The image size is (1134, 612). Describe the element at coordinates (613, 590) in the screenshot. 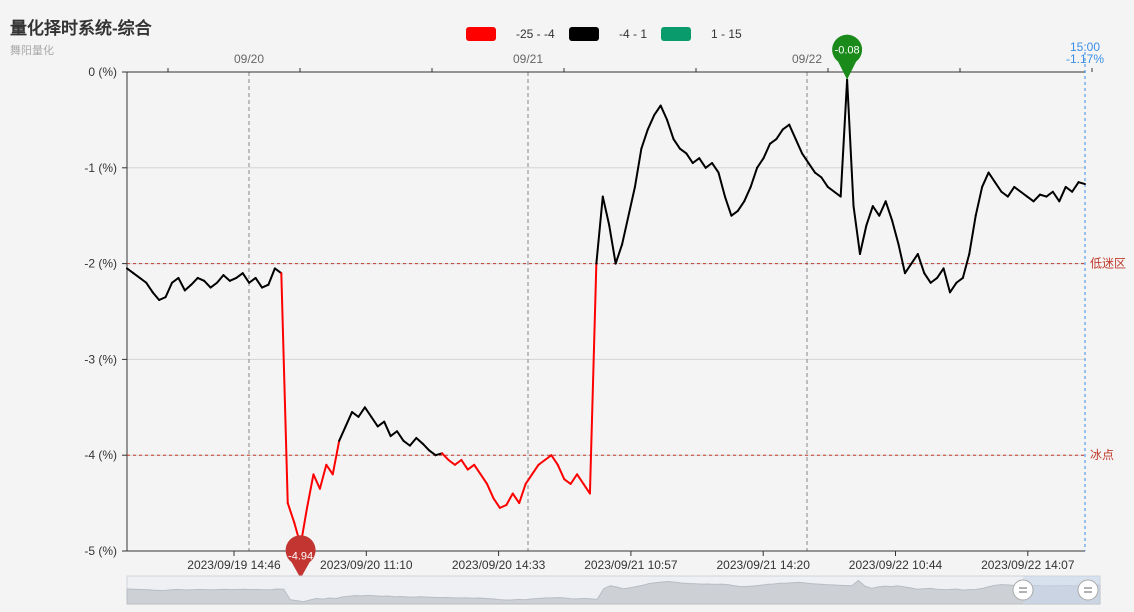

I see `data-zoom-slider` at that location.